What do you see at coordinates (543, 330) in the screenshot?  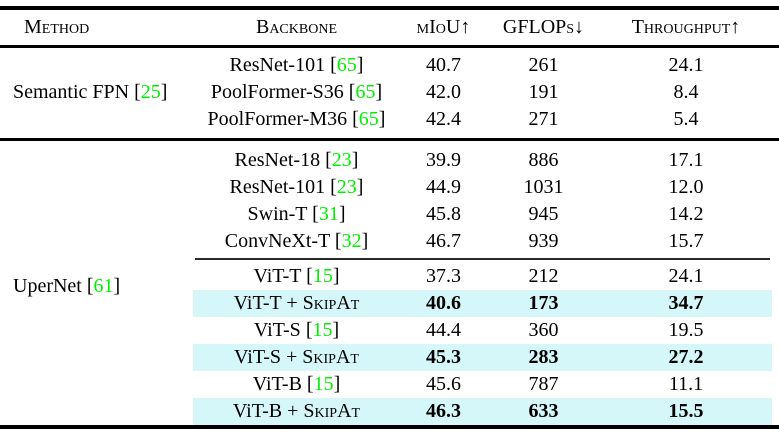 I see `cell-gflops: 360` at bounding box center [543, 330].